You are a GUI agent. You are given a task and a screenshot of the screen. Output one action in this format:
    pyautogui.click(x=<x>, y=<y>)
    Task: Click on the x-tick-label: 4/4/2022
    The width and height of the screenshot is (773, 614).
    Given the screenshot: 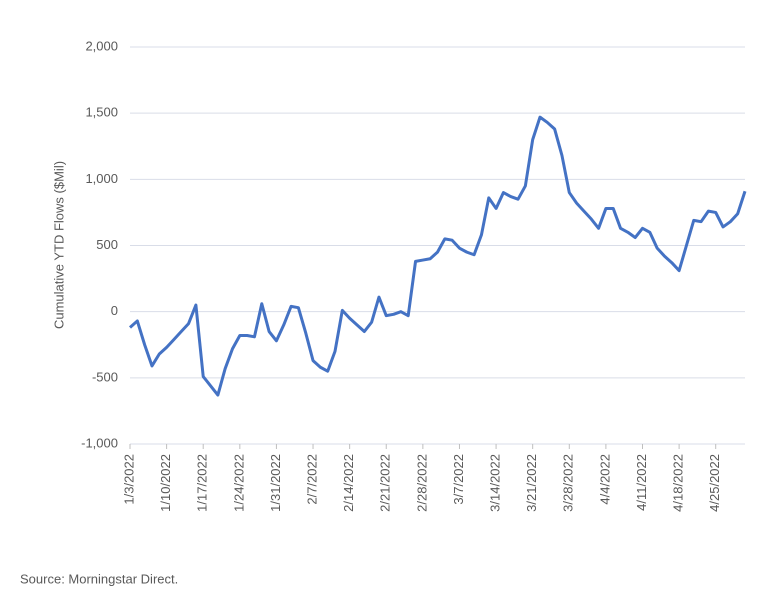 What is the action you would take?
    pyautogui.click(x=604, y=479)
    